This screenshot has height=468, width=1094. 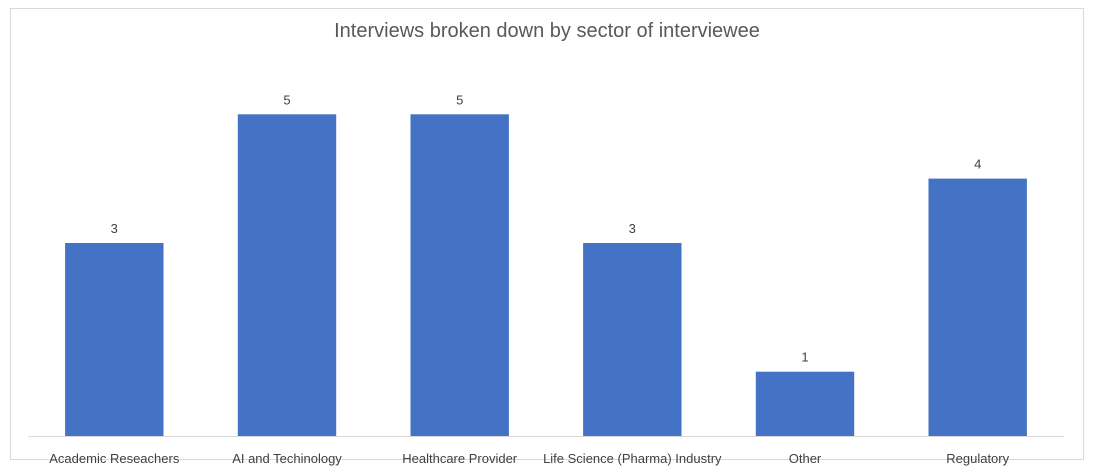 I want to click on data-label-life-science-pharma-industry: 3, so click(x=632, y=228).